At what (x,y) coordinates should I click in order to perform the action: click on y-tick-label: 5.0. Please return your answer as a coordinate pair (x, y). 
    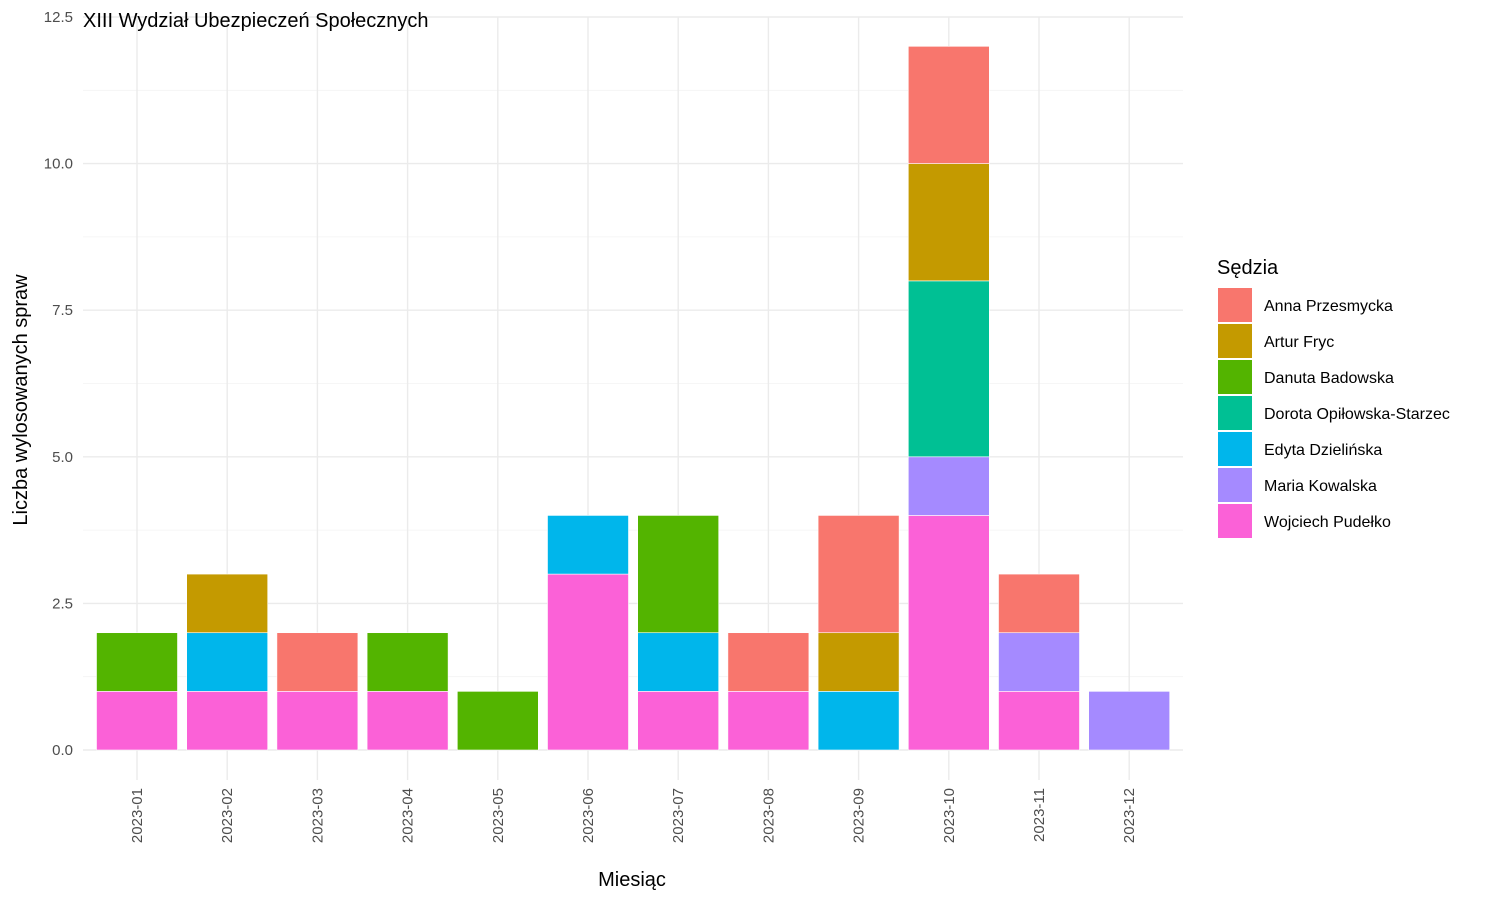
    Looking at the image, I should click on (62, 457).